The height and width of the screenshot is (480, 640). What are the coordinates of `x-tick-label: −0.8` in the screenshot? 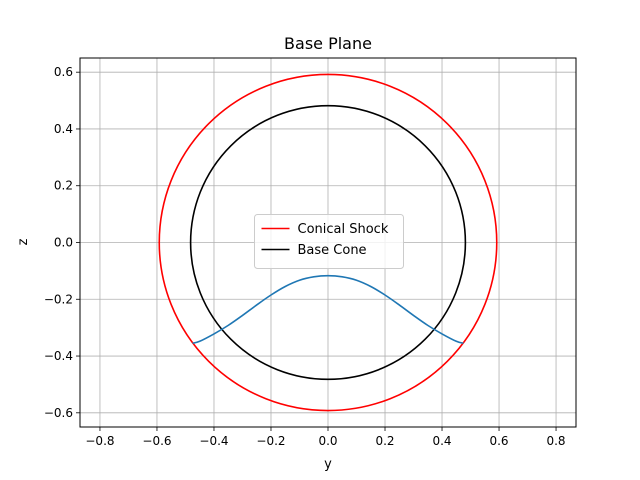 It's located at (99, 441).